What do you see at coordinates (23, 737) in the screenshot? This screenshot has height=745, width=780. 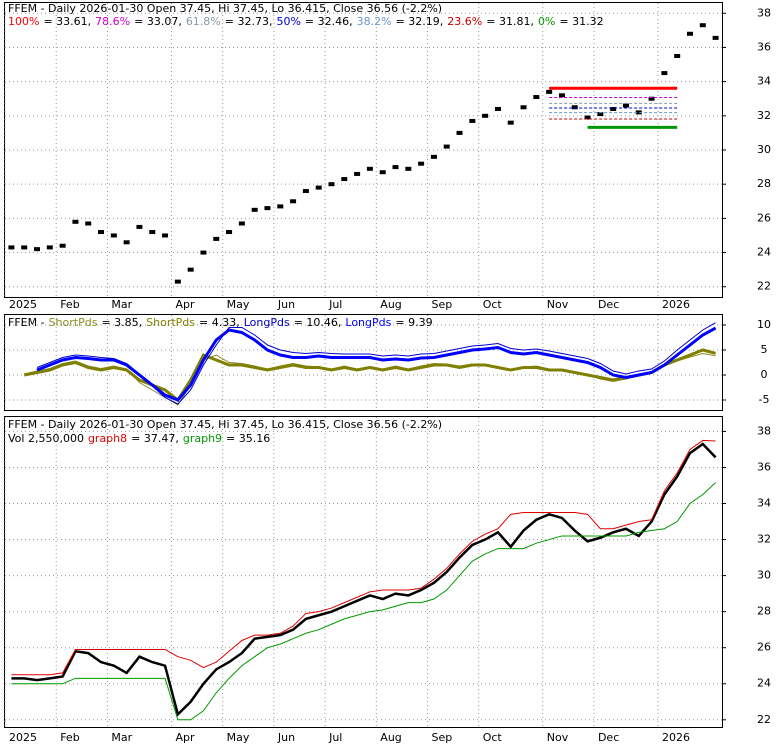 I see `x-tick-label: 2025` at bounding box center [23, 737].